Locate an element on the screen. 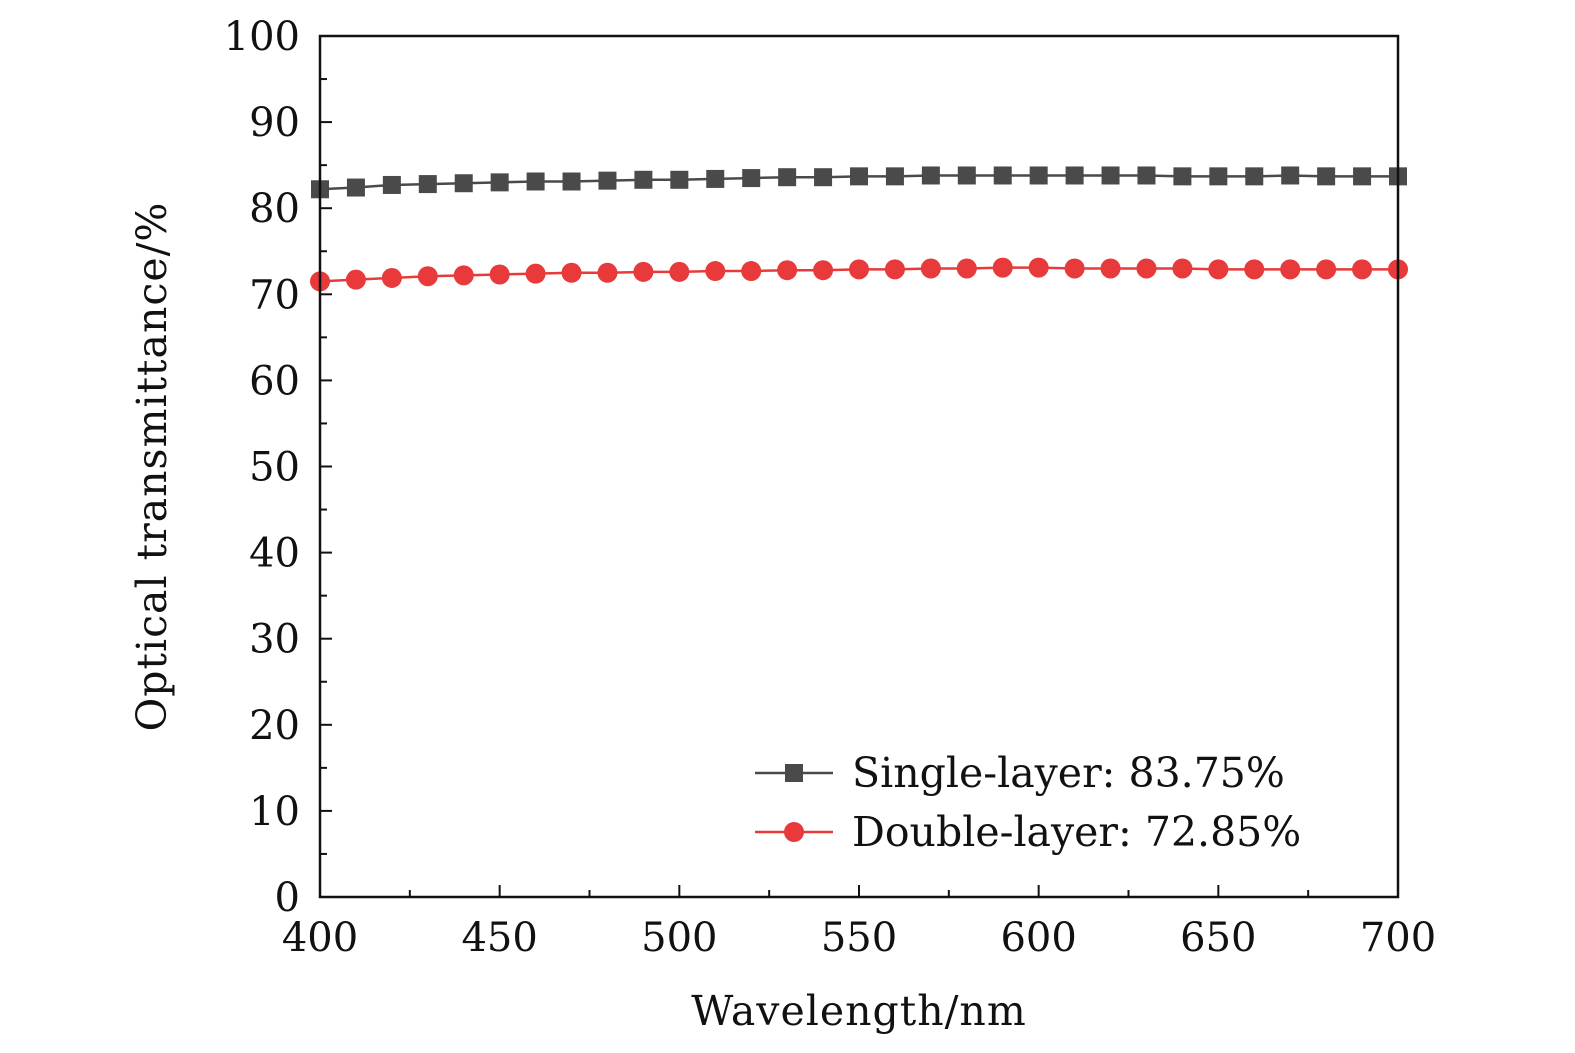 This screenshot has width=1575, height=1053. x-tick-label: 500 is located at coordinates (679, 938).